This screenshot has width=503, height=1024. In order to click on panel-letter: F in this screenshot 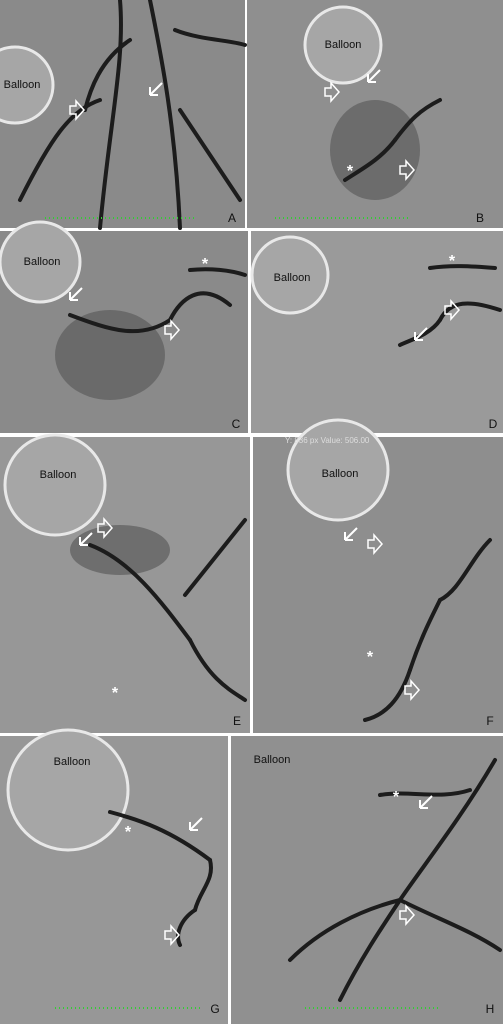, I will do `click(489, 721)`.